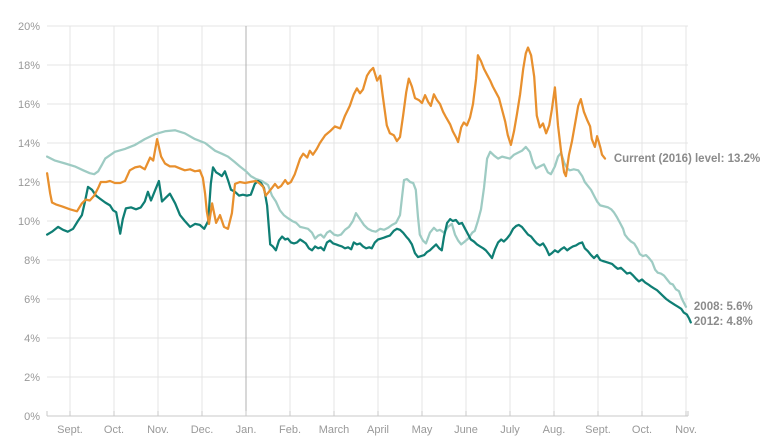  What do you see at coordinates (32, 378) in the screenshot?
I see `y-tick-label: 2%` at bounding box center [32, 378].